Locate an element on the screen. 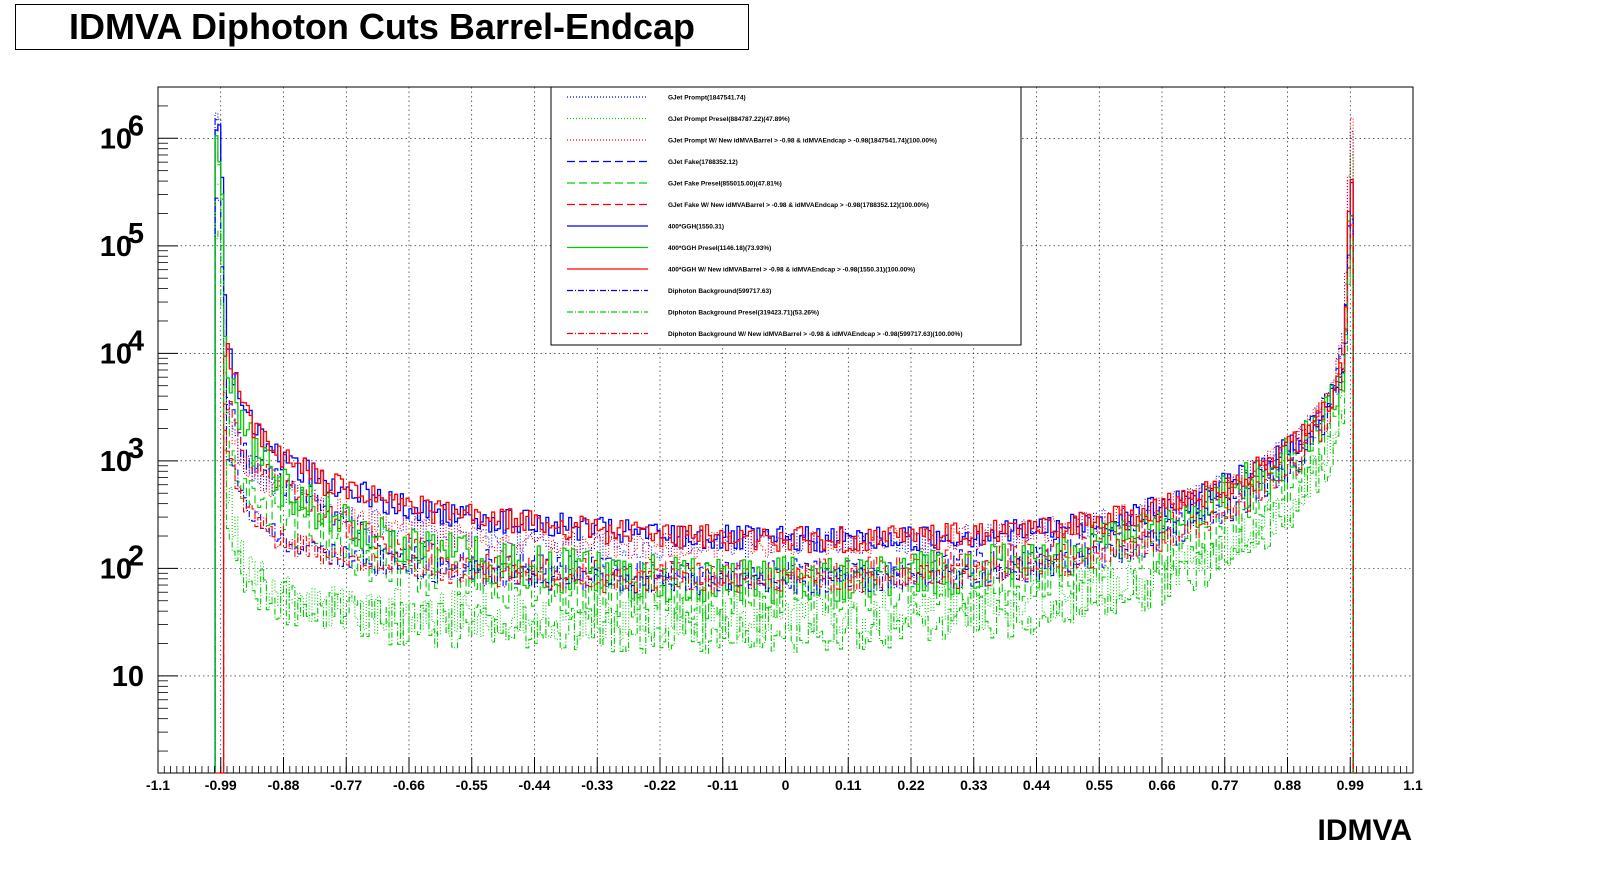 Image resolution: width=1598 pixels, height=874 pixels. x-tick-label: -0.33 is located at coordinates (597, 785).